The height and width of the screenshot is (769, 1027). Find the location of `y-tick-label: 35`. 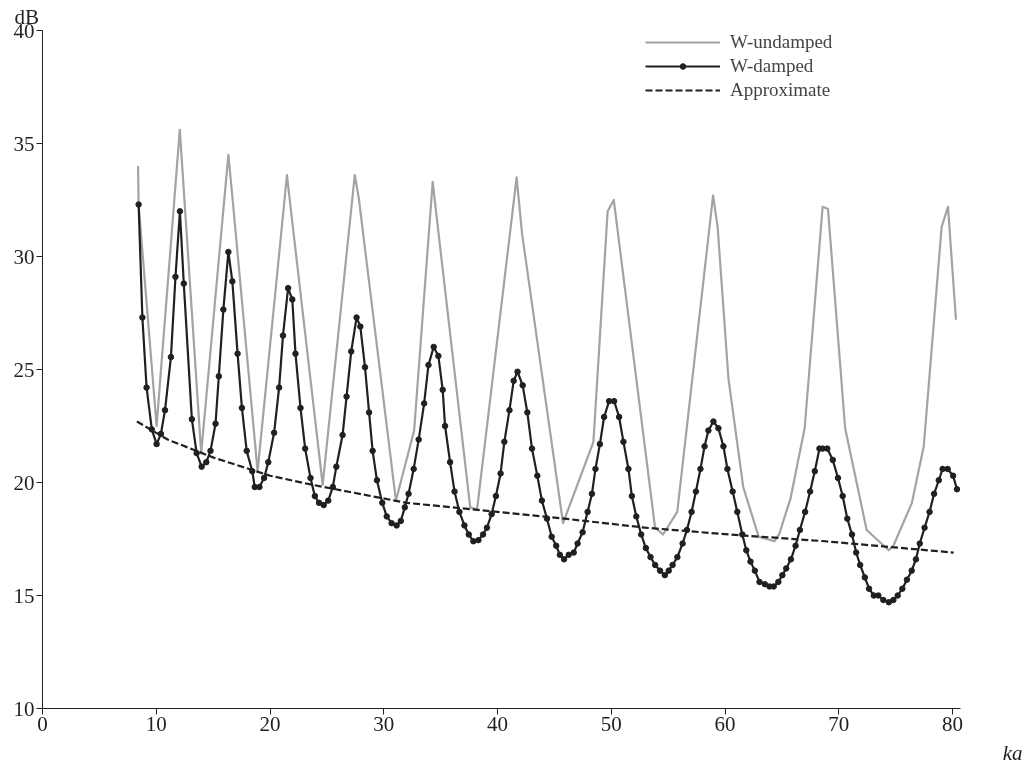

y-tick-label: 35 is located at coordinates (24, 143).